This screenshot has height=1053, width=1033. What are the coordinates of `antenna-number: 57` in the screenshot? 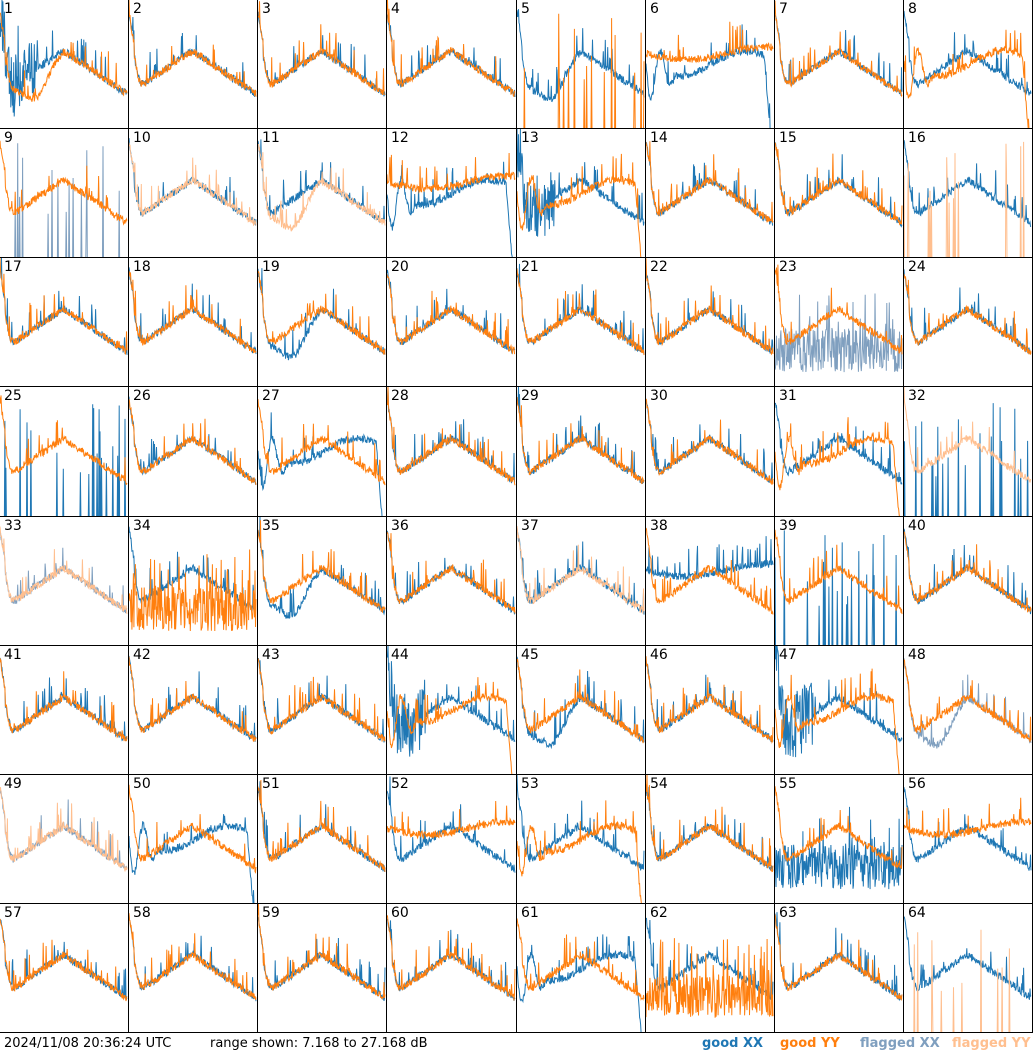 It's located at (13, 913).